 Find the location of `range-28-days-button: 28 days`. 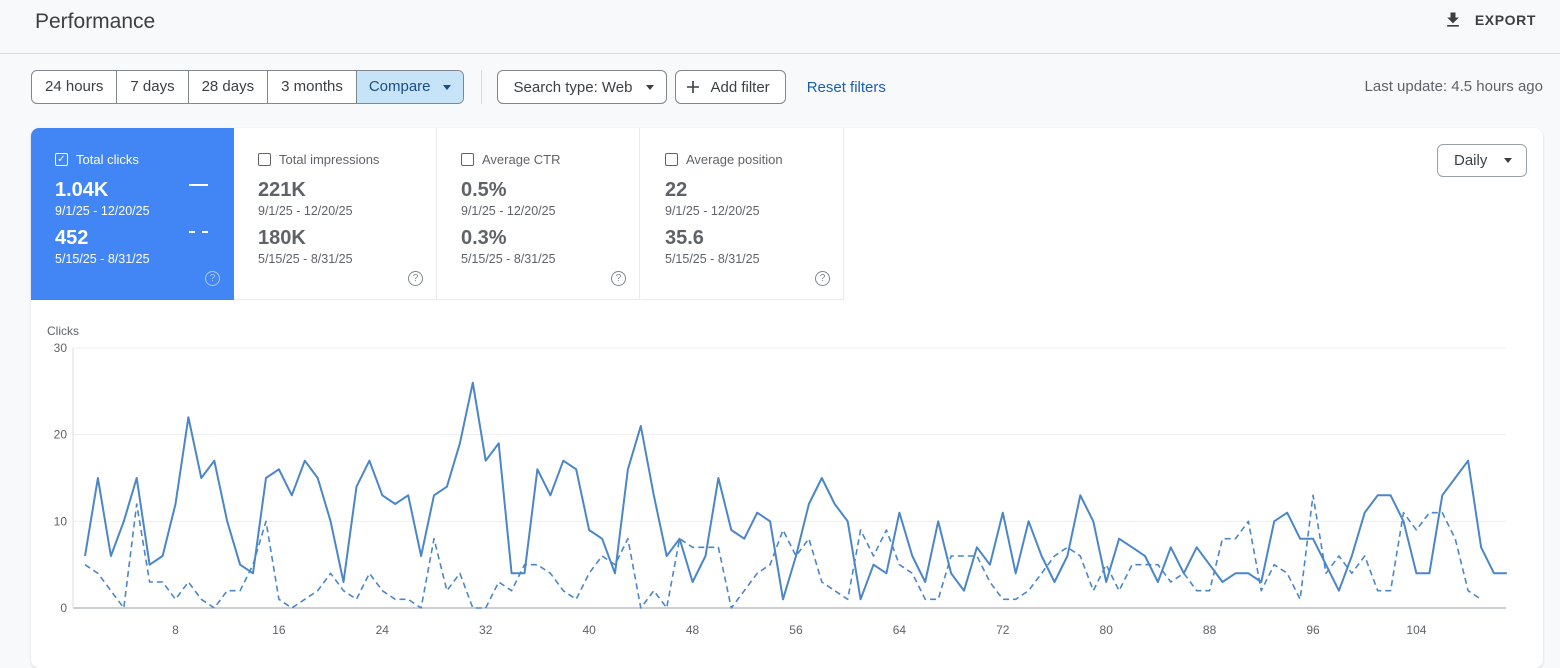

range-28-days-button: 28 days is located at coordinates (229, 87).